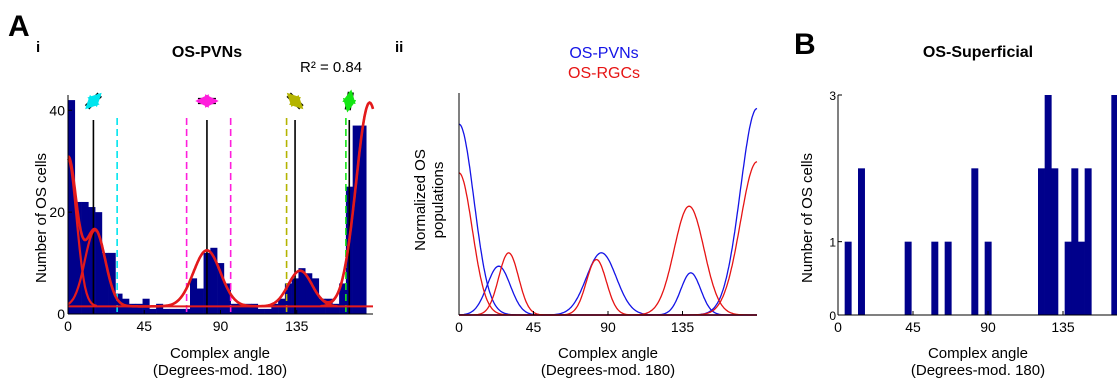 The height and width of the screenshot is (380, 1117). What do you see at coordinates (331, 67) in the screenshot?
I see `panel-ai-r2: R² = 0.84` at bounding box center [331, 67].